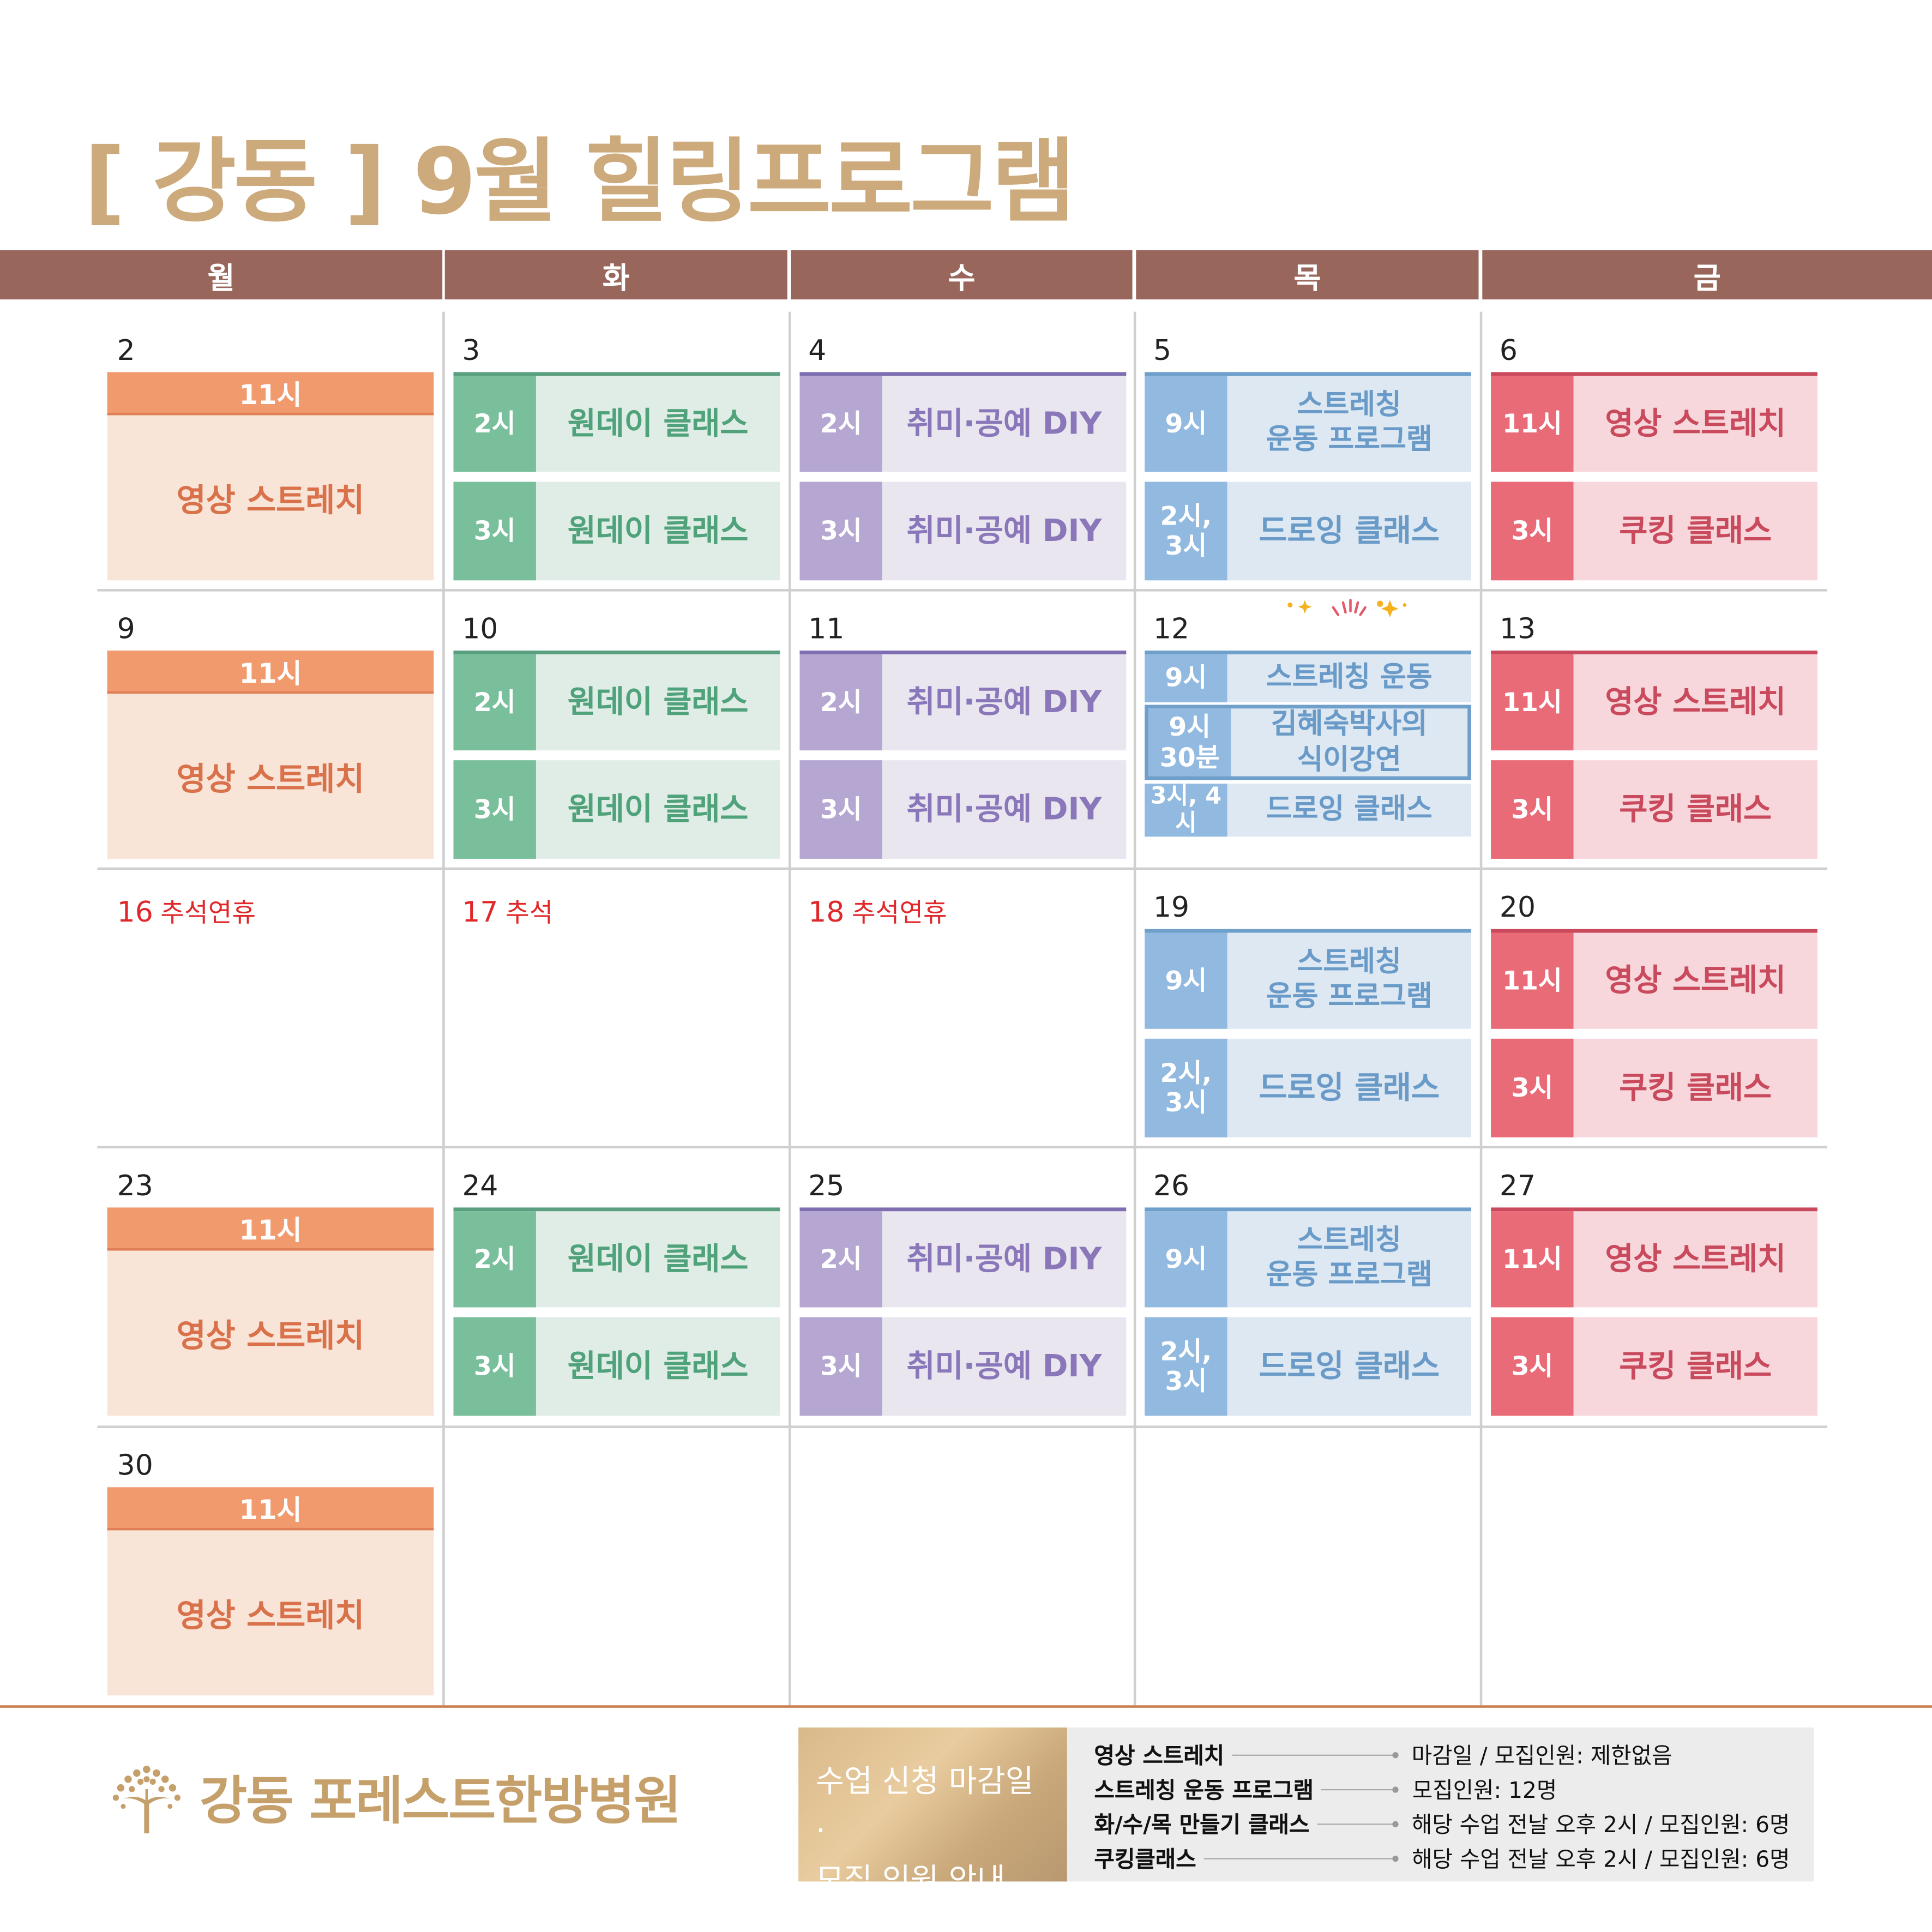 This screenshot has width=1932, height=1932. I want to click on weekday-header-mon: 월, so click(221, 275).